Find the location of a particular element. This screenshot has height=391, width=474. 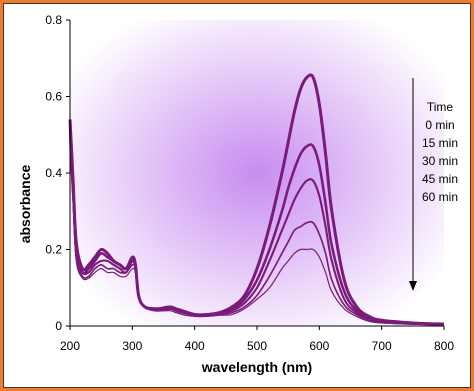

x-tick-label: 300 is located at coordinates (132, 346).